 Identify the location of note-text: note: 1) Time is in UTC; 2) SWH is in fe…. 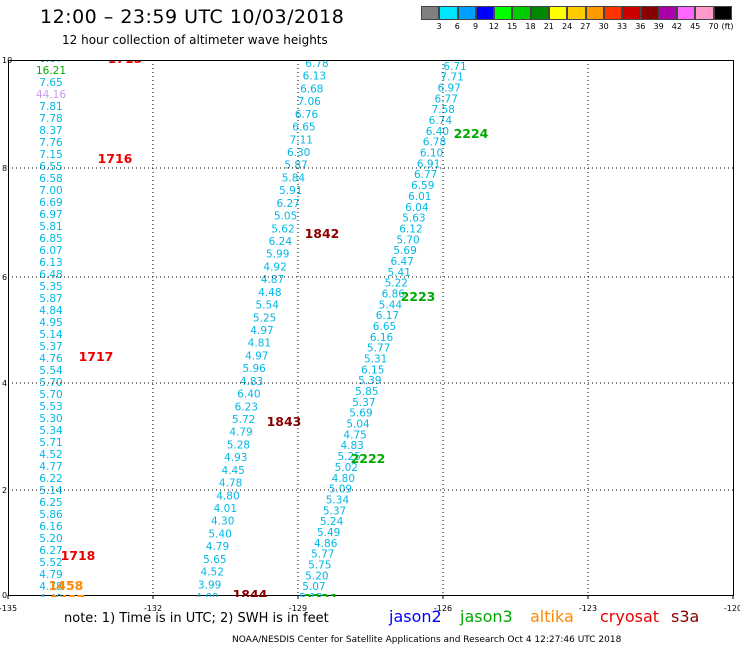
(196, 618).